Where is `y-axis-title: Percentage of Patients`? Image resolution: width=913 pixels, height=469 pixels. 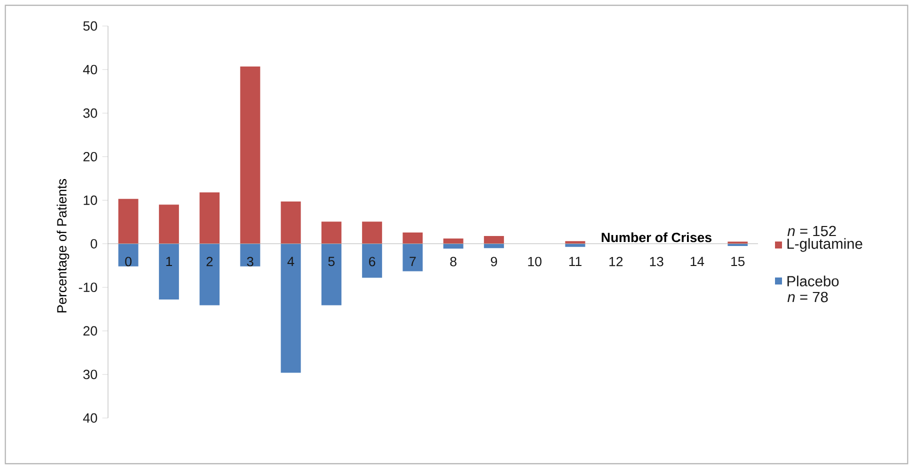
y-axis-title: Percentage of Patients is located at coordinates (63, 245).